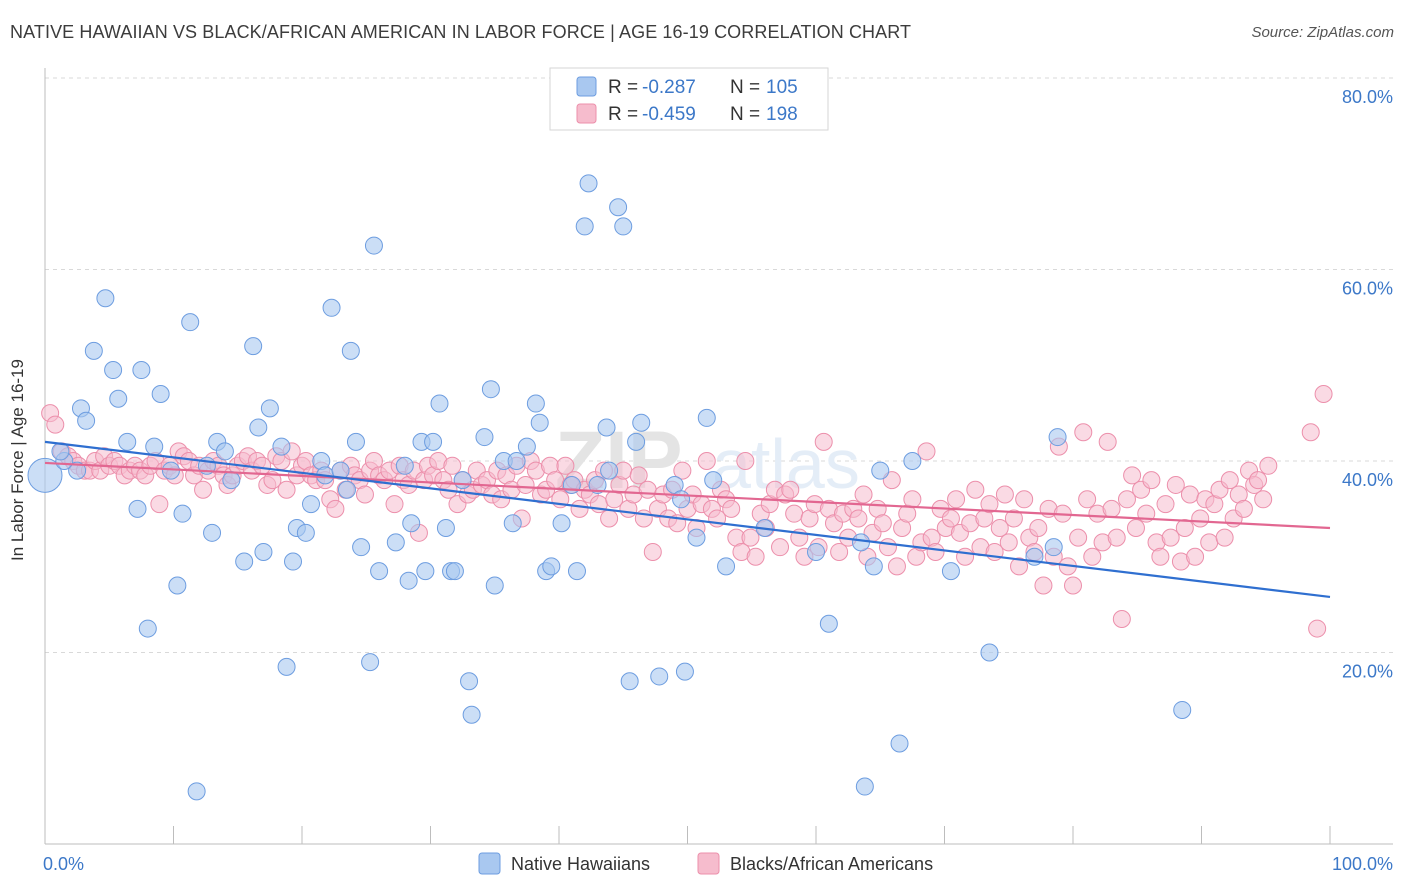 The width and height of the screenshot is (1406, 892). I want to click on legend-r-label-2: R =, so click(623, 114).